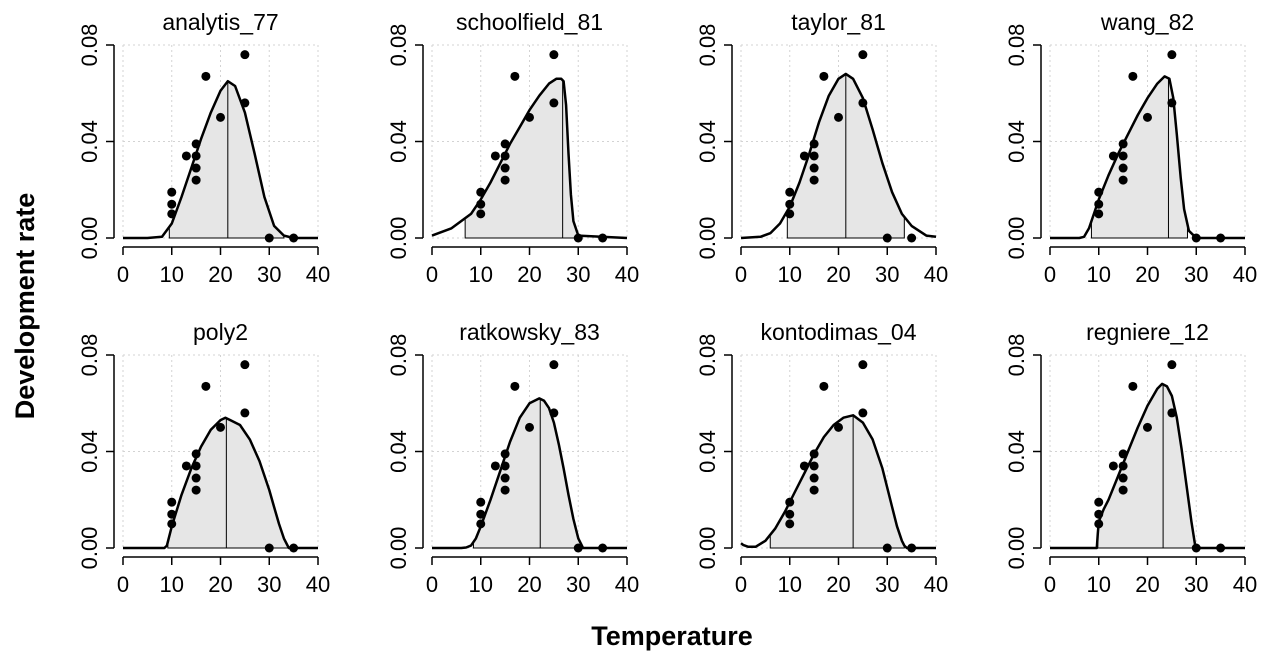  I want to click on x-tick-label: 10, so click(790, 584).